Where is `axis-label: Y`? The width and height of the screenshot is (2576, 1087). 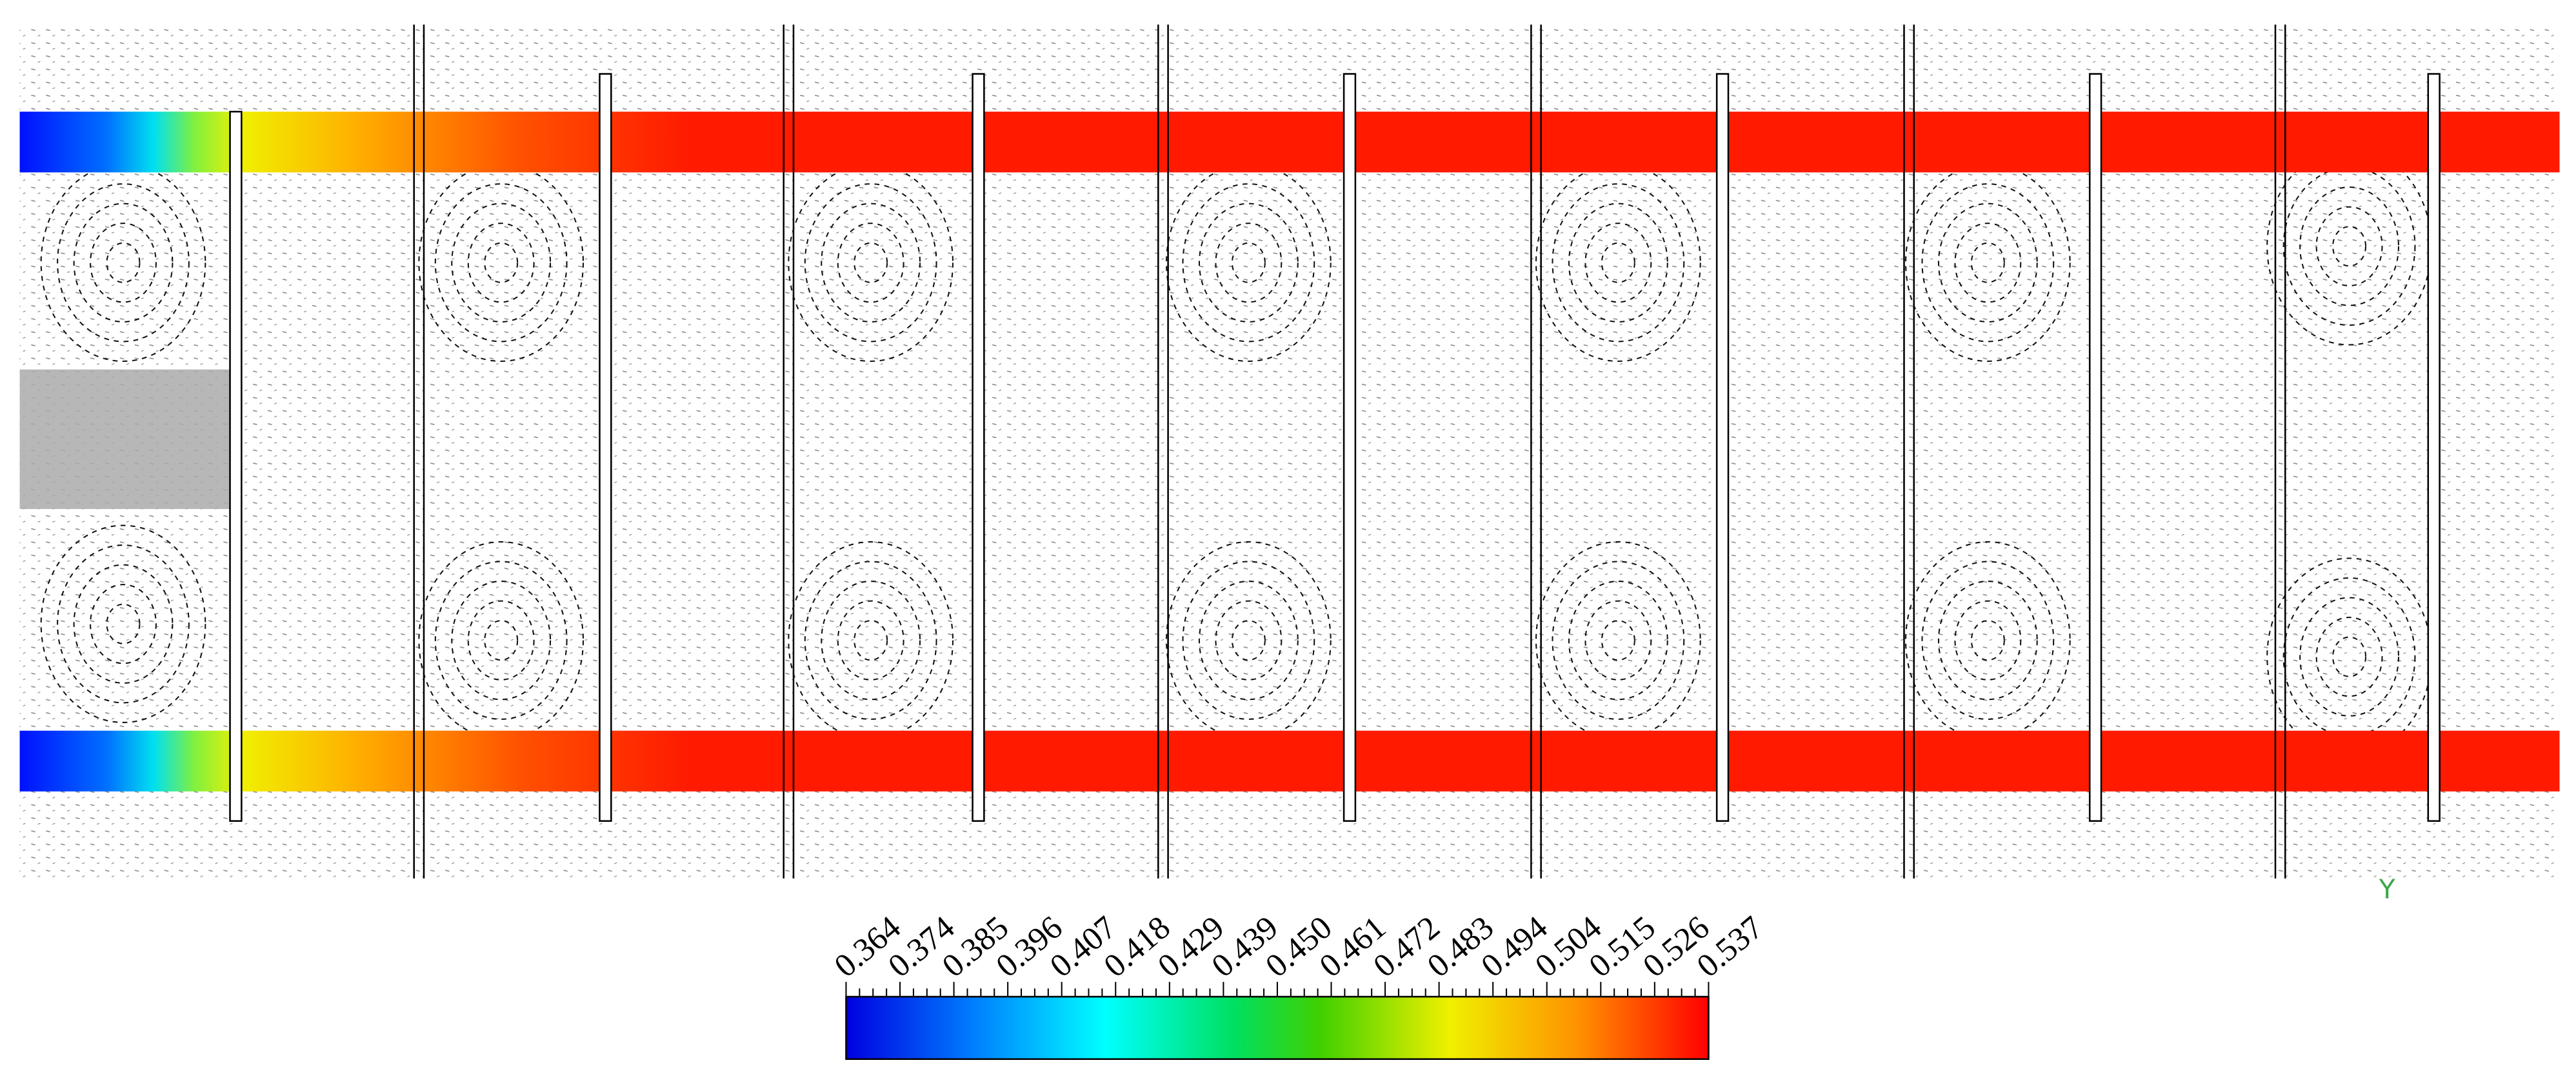
axis-label: Y is located at coordinates (2387, 888).